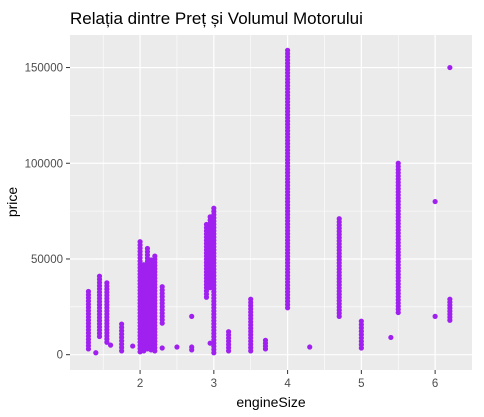  What do you see at coordinates (60, 356) in the screenshot?
I see `y-tick-label: 0` at bounding box center [60, 356].